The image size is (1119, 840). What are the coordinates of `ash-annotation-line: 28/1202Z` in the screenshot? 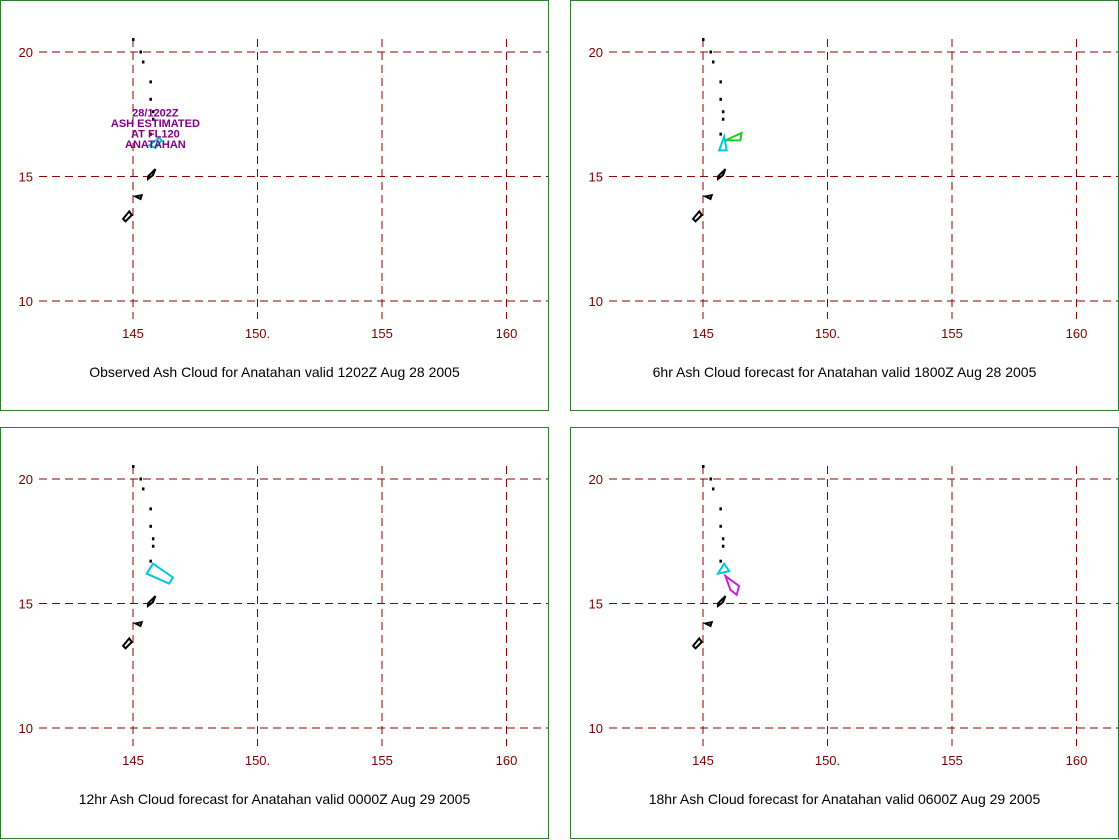 It's located at (155, 113).